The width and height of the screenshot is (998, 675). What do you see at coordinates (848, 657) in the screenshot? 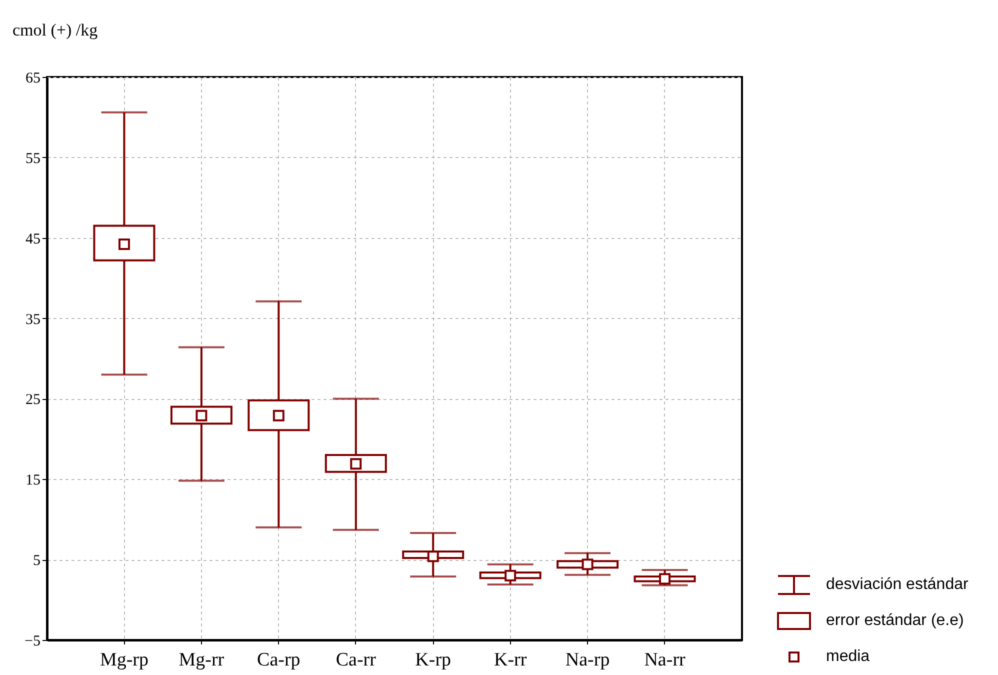
I see `text: media` at bounding box center [848, 657].